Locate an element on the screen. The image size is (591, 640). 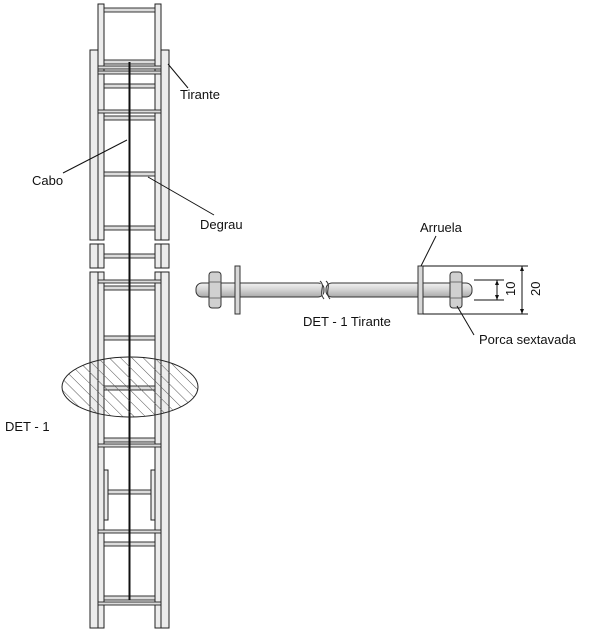
right-nut is located at coordinates (456, 290).